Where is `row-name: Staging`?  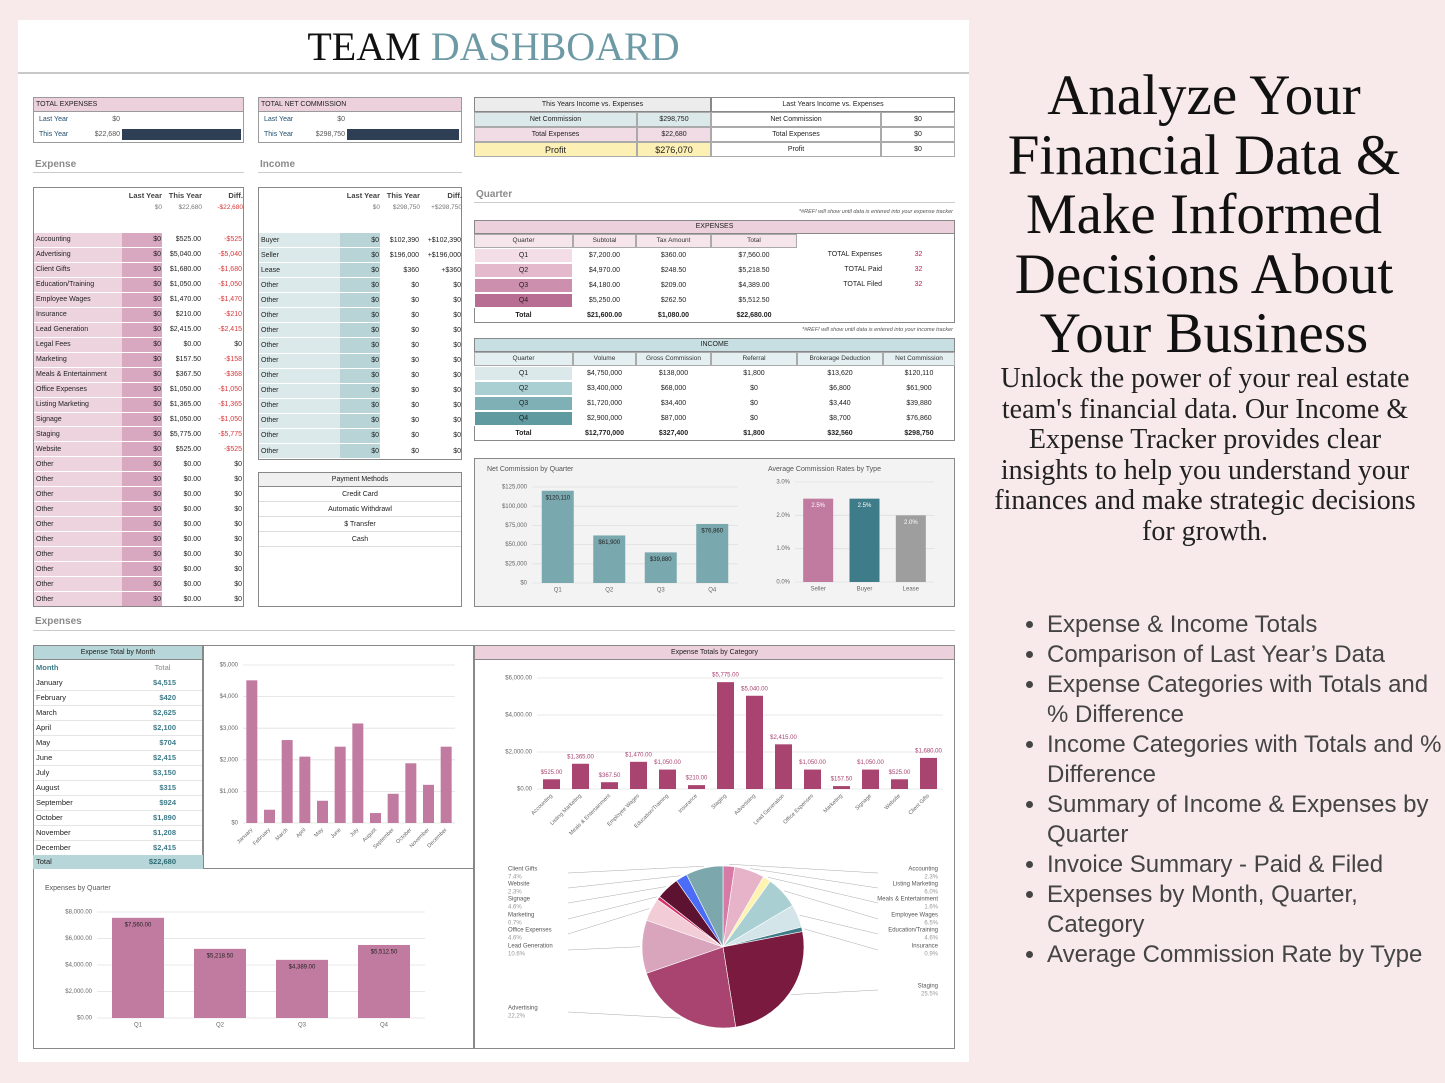
row-name: Staging is located at coordinates (48, 434).